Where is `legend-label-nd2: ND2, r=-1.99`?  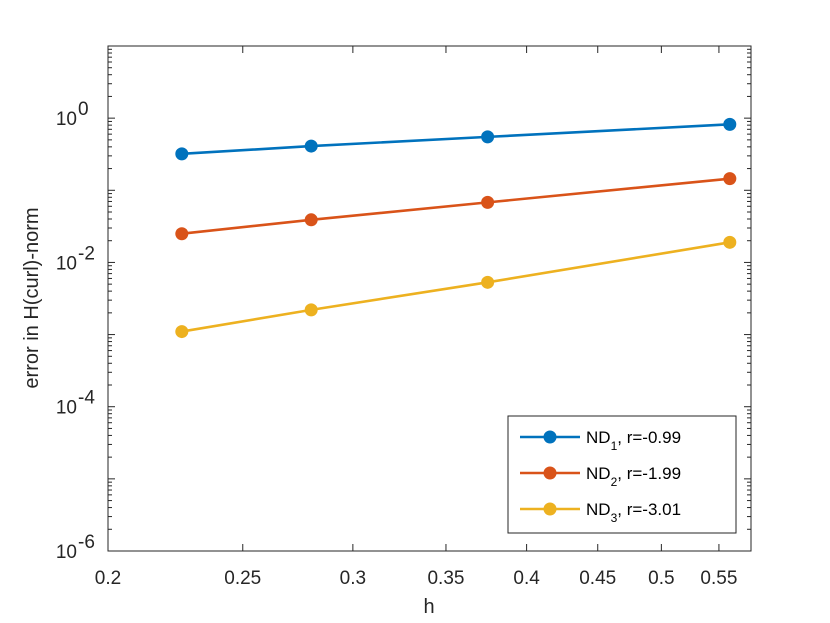 legend-label-nd2: ND2, r=-1.99 is located at coordinates (633, 476).